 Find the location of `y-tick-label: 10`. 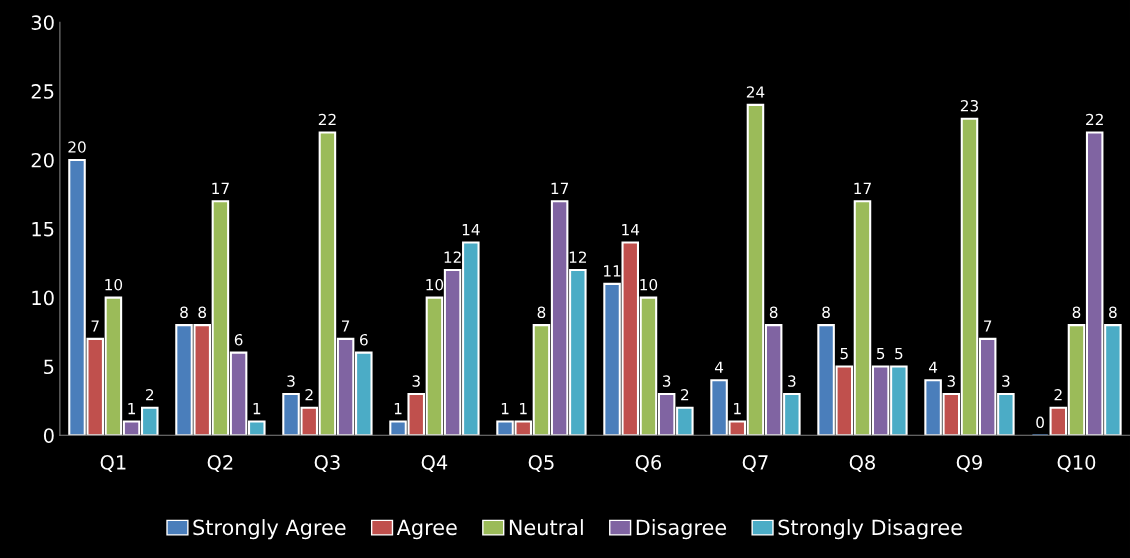

y-tick-label: 10 is located at coordinates (43, 298).